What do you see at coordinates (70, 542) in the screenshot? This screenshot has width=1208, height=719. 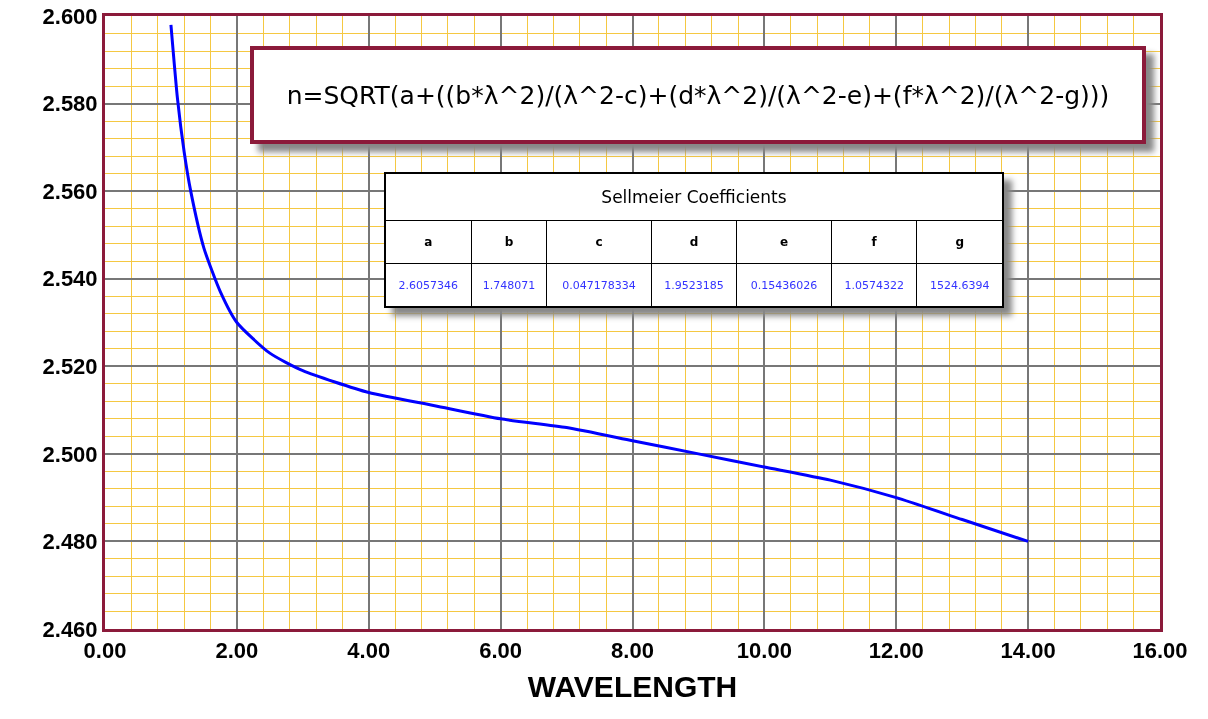 I see `y-tick-label: 2.480` at bounding box center [70, 542].